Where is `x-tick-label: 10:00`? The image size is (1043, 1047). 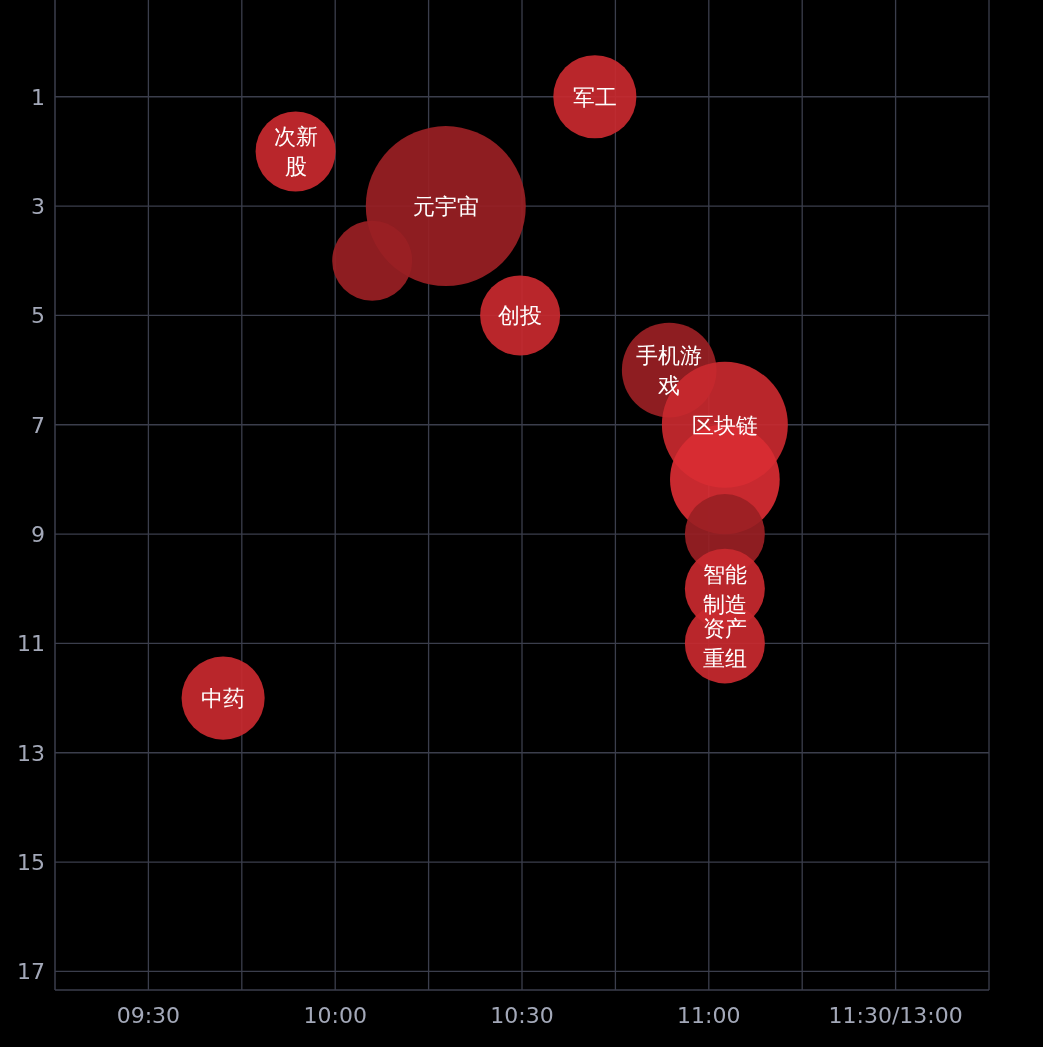
x-tick-label: 10:00 is located at coordinates (335, 1015).